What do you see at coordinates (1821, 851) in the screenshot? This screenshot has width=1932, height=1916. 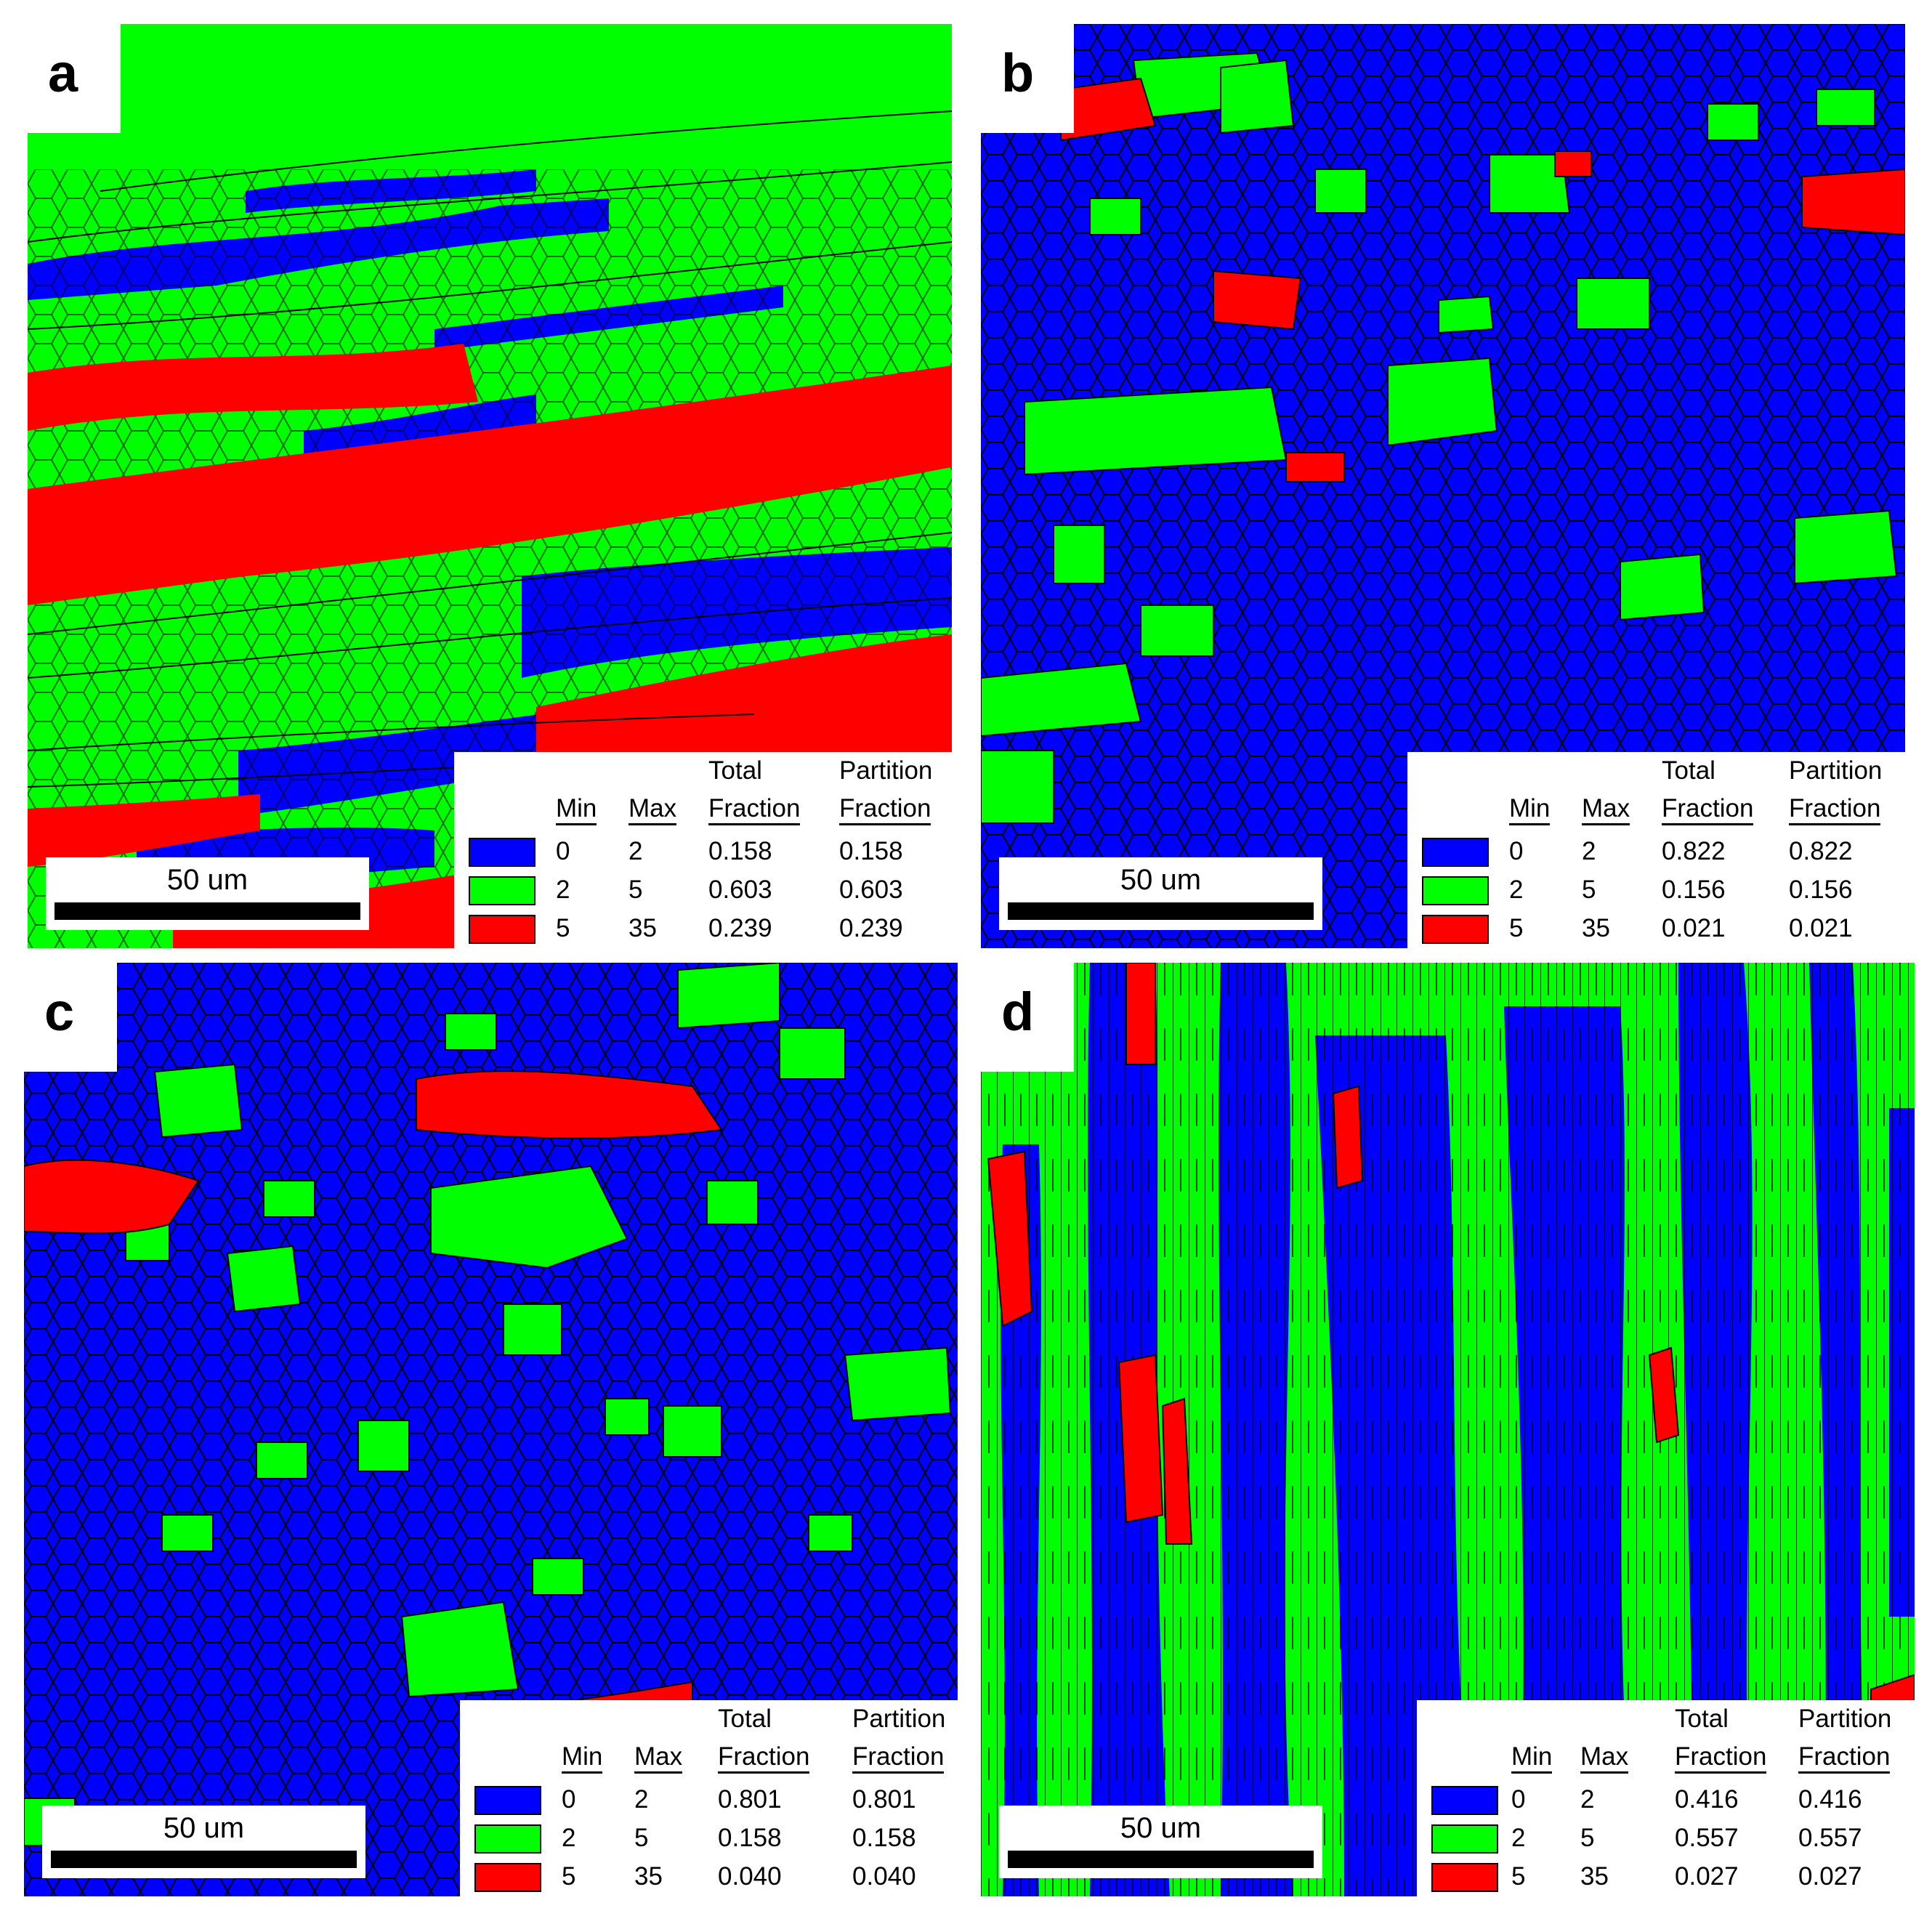 I see `legend-partition: 0.822` at bounding box center [1821, 851].